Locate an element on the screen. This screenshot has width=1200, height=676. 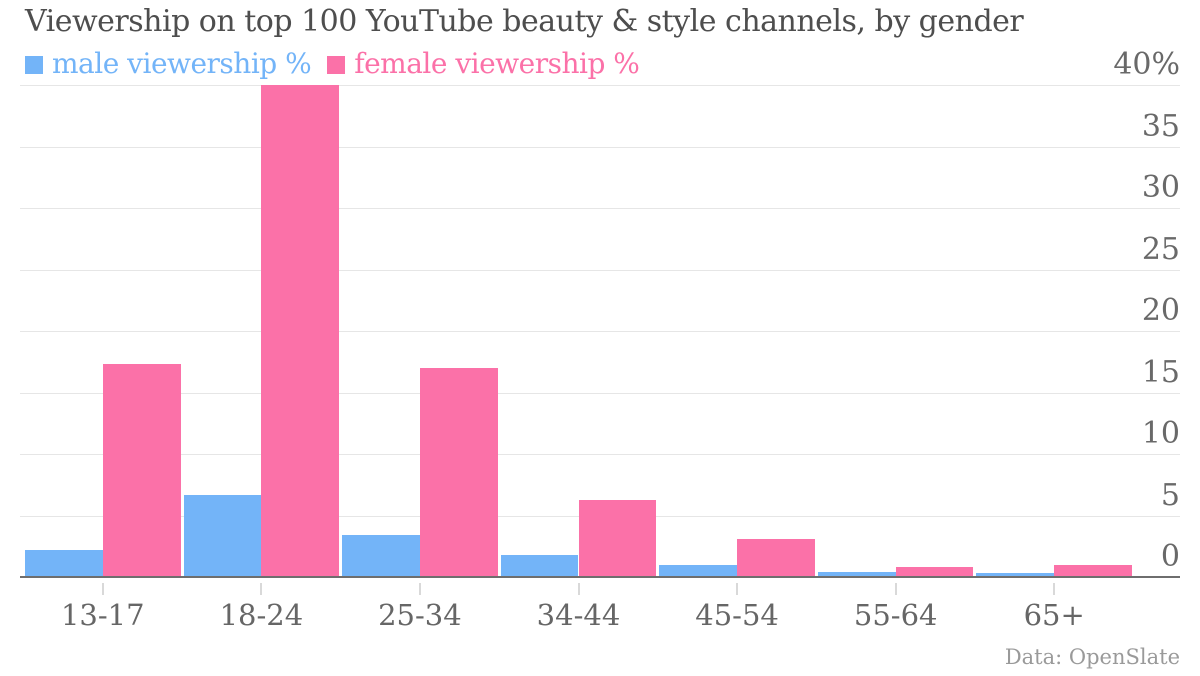
legend-label-male: male viewership % is located at coordinates (182, 63).